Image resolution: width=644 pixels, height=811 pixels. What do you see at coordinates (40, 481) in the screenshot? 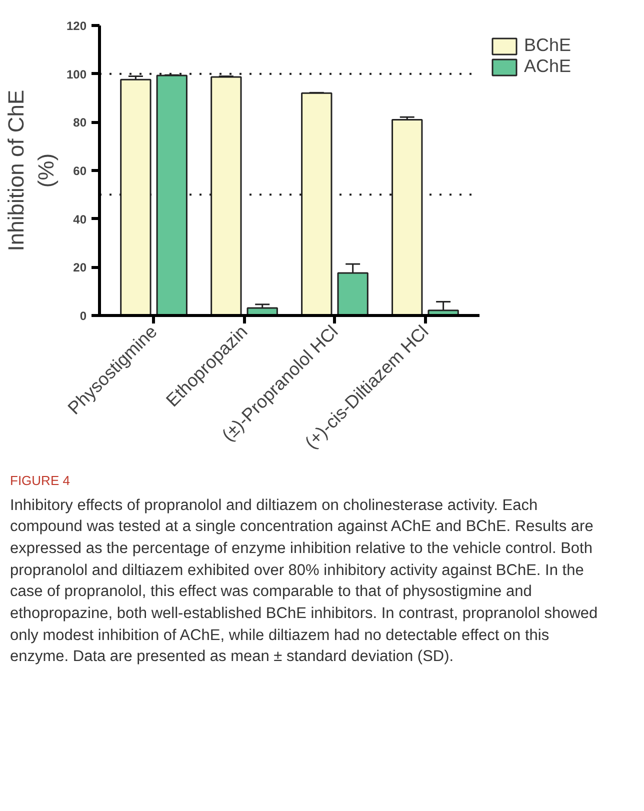
I see `caption: FIGURE 4` at bounding box center [40, 481].